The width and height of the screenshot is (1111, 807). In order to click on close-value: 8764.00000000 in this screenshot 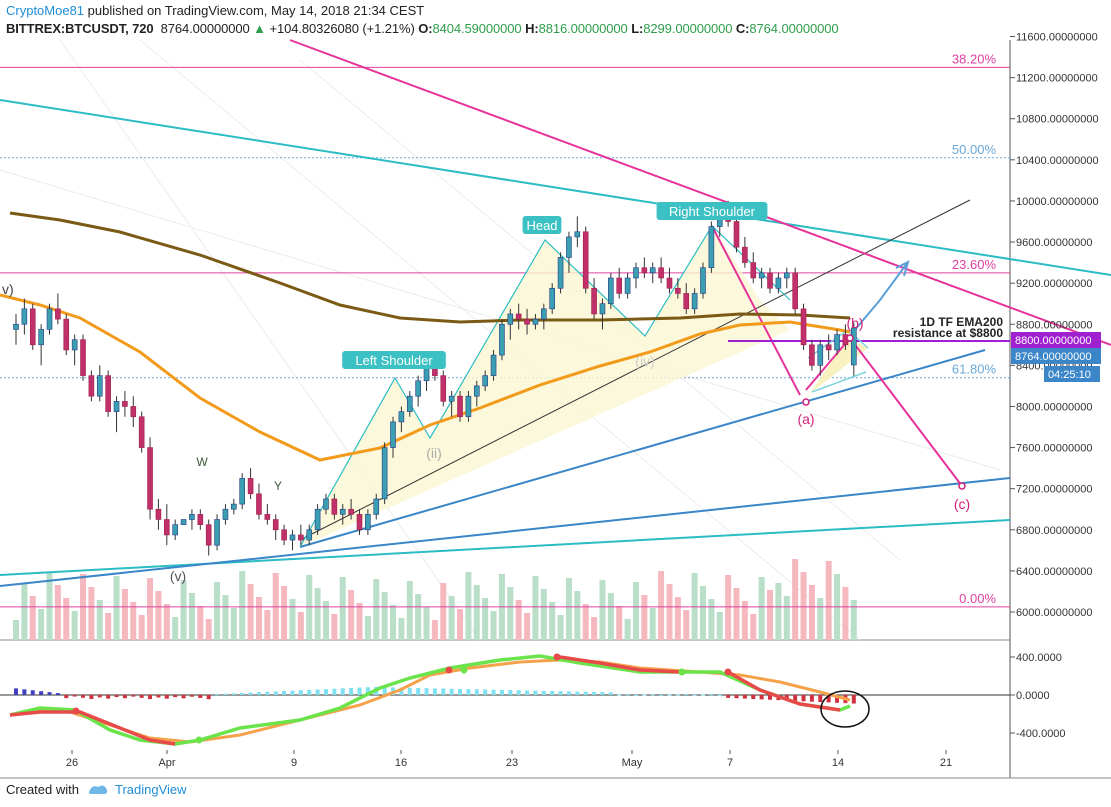, I will do `click(794, 28)`.